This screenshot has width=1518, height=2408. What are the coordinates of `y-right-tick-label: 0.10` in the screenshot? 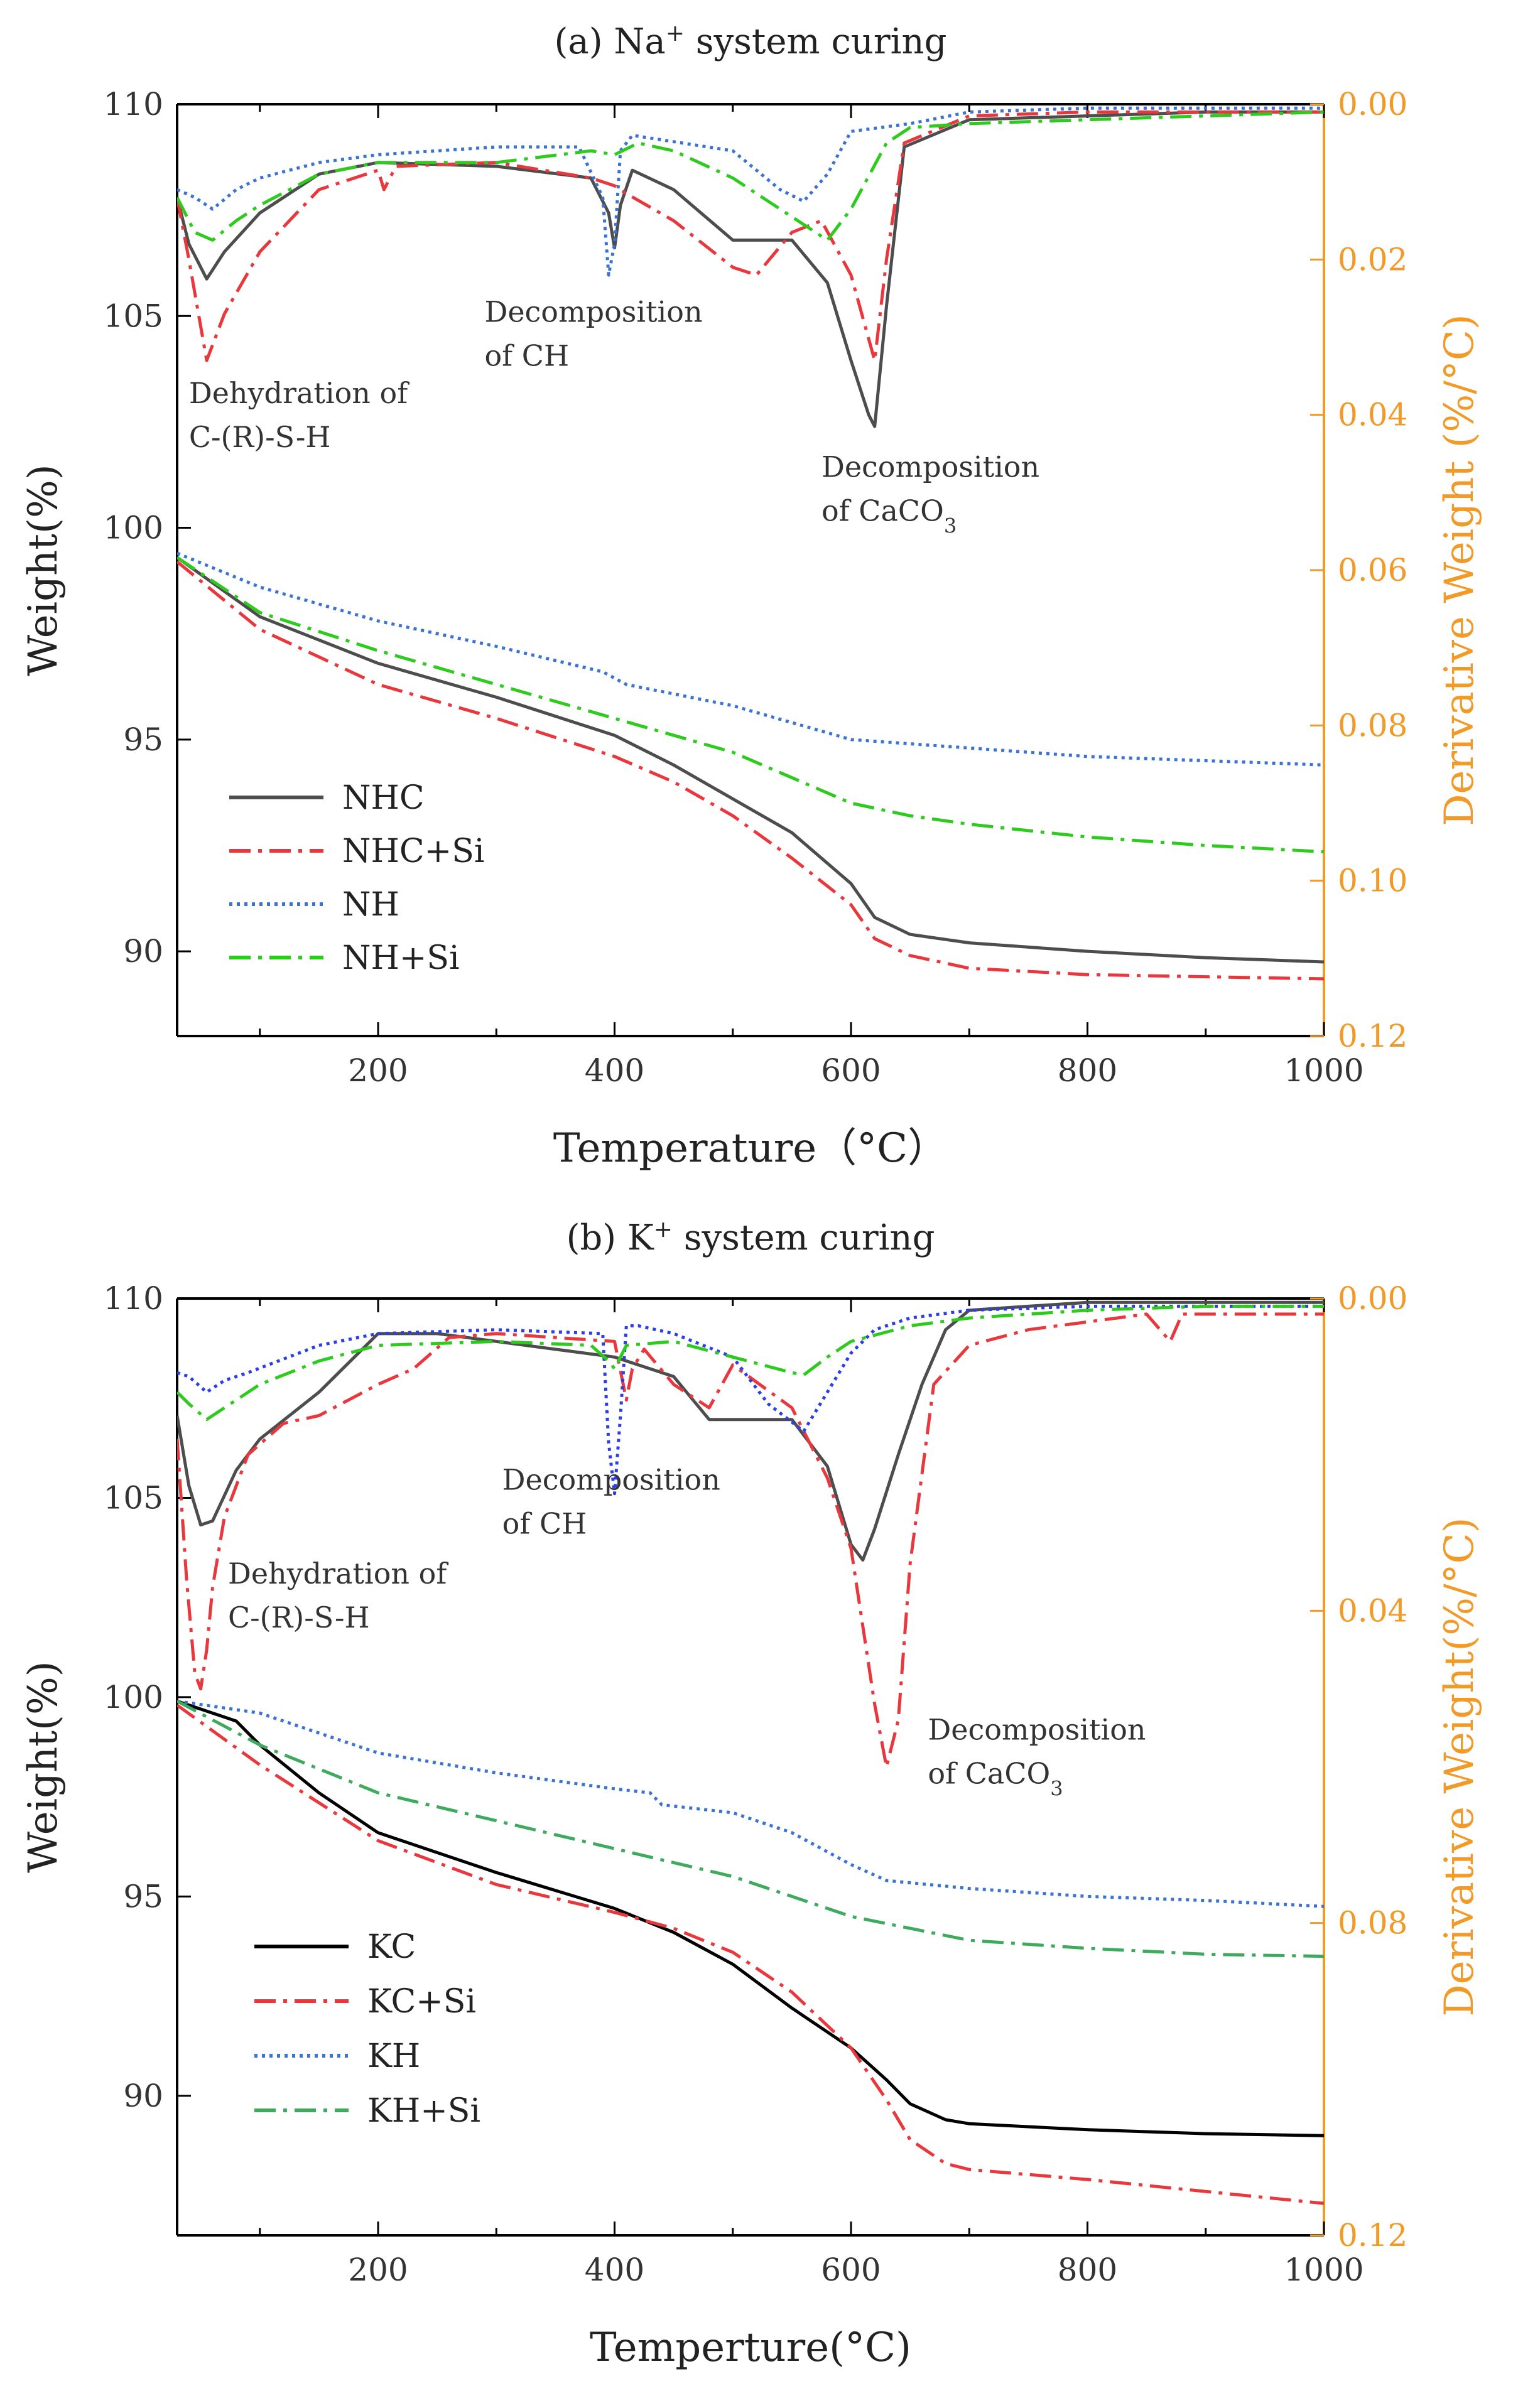 It's located at (1372, 881).